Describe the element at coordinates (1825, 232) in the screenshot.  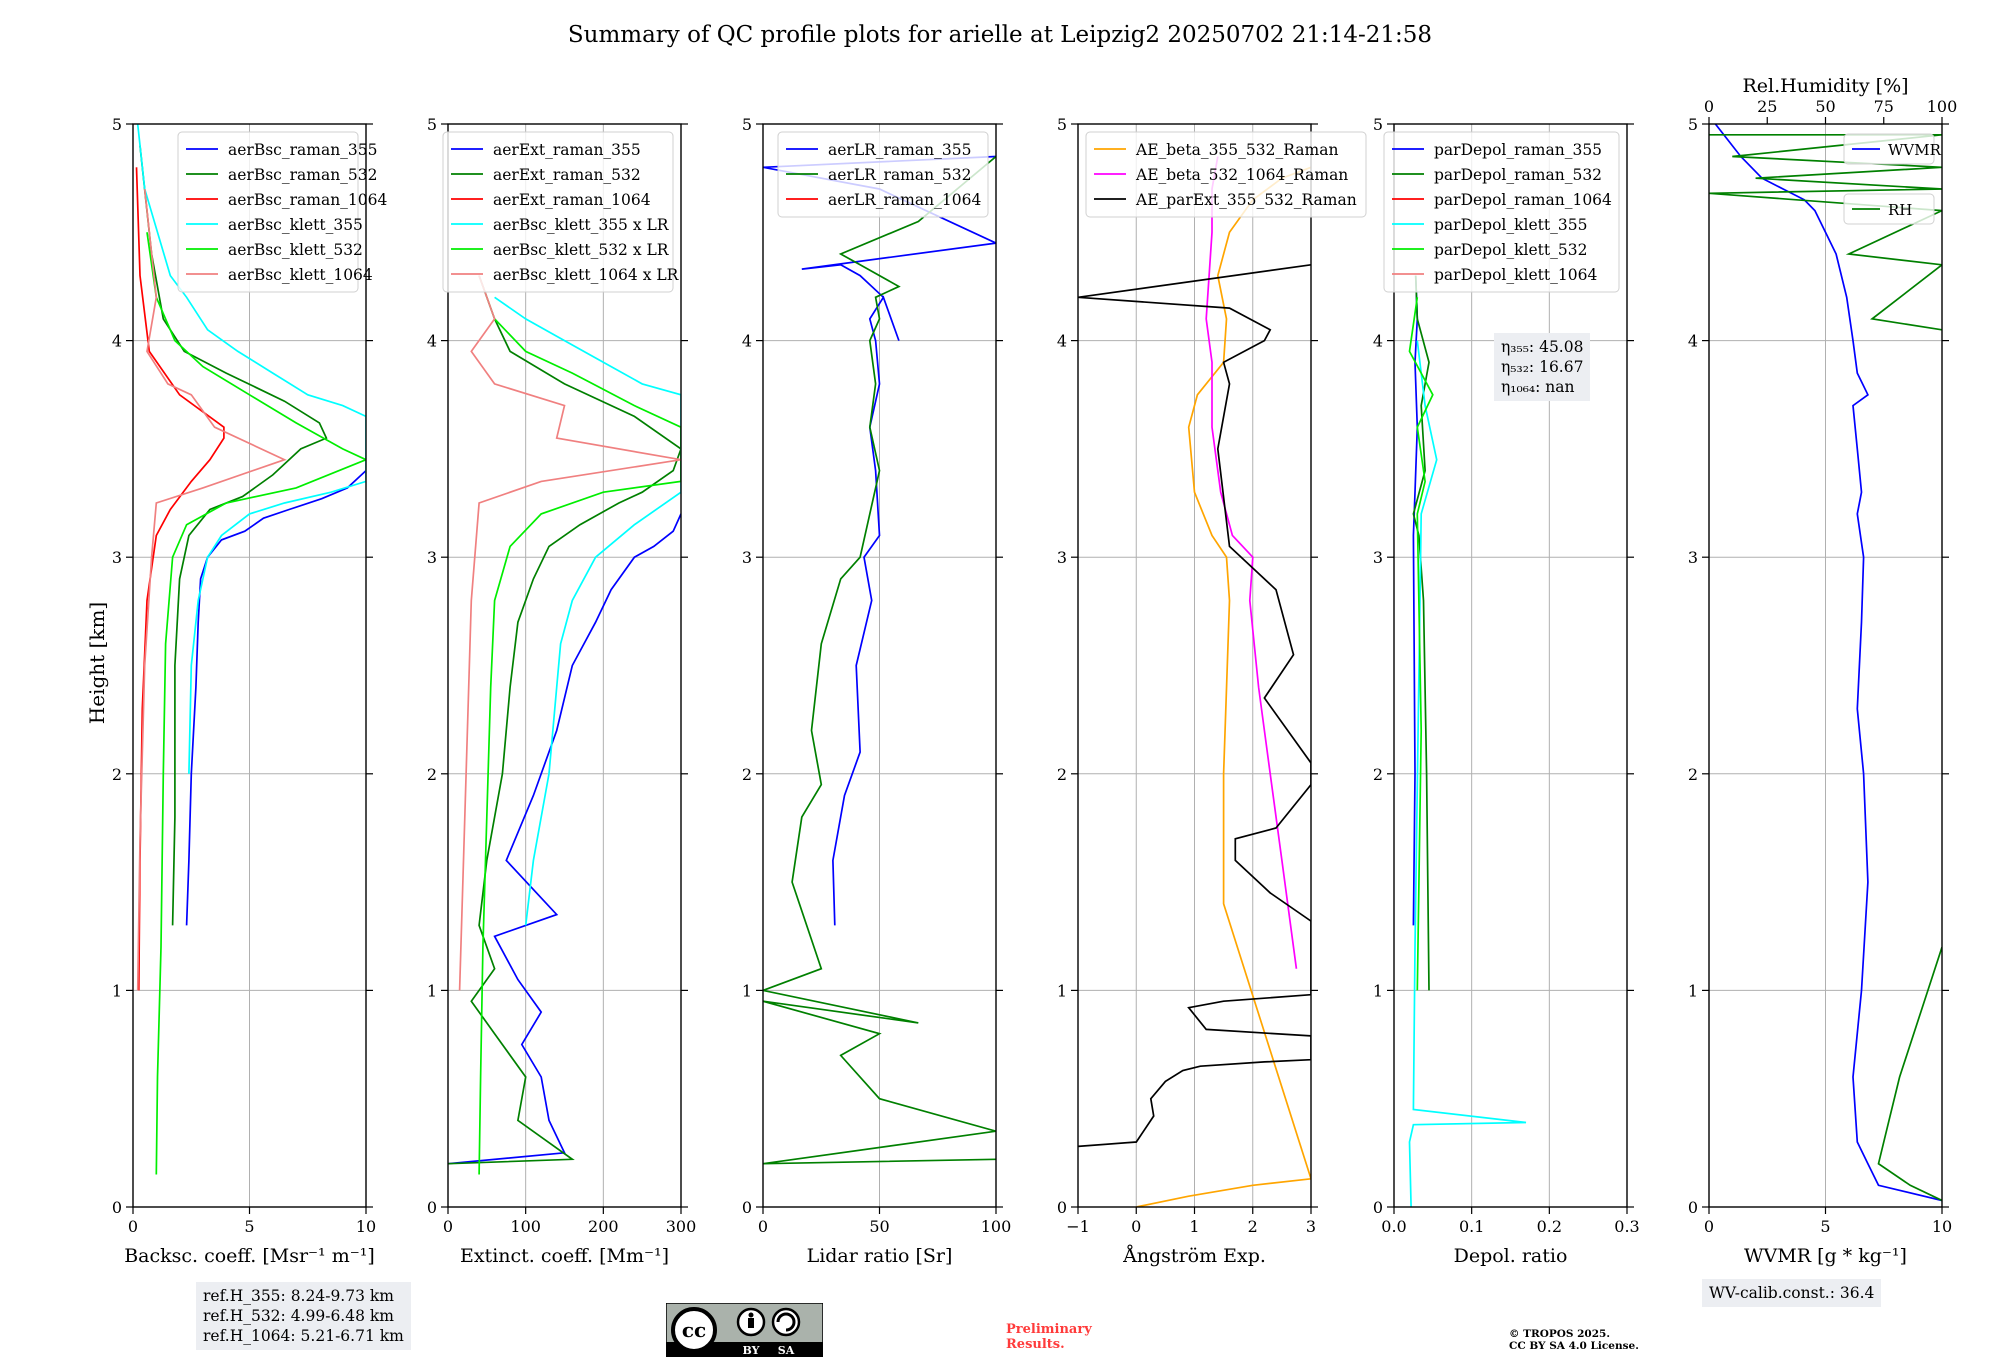
I see `series-line-RH-top` at that location.